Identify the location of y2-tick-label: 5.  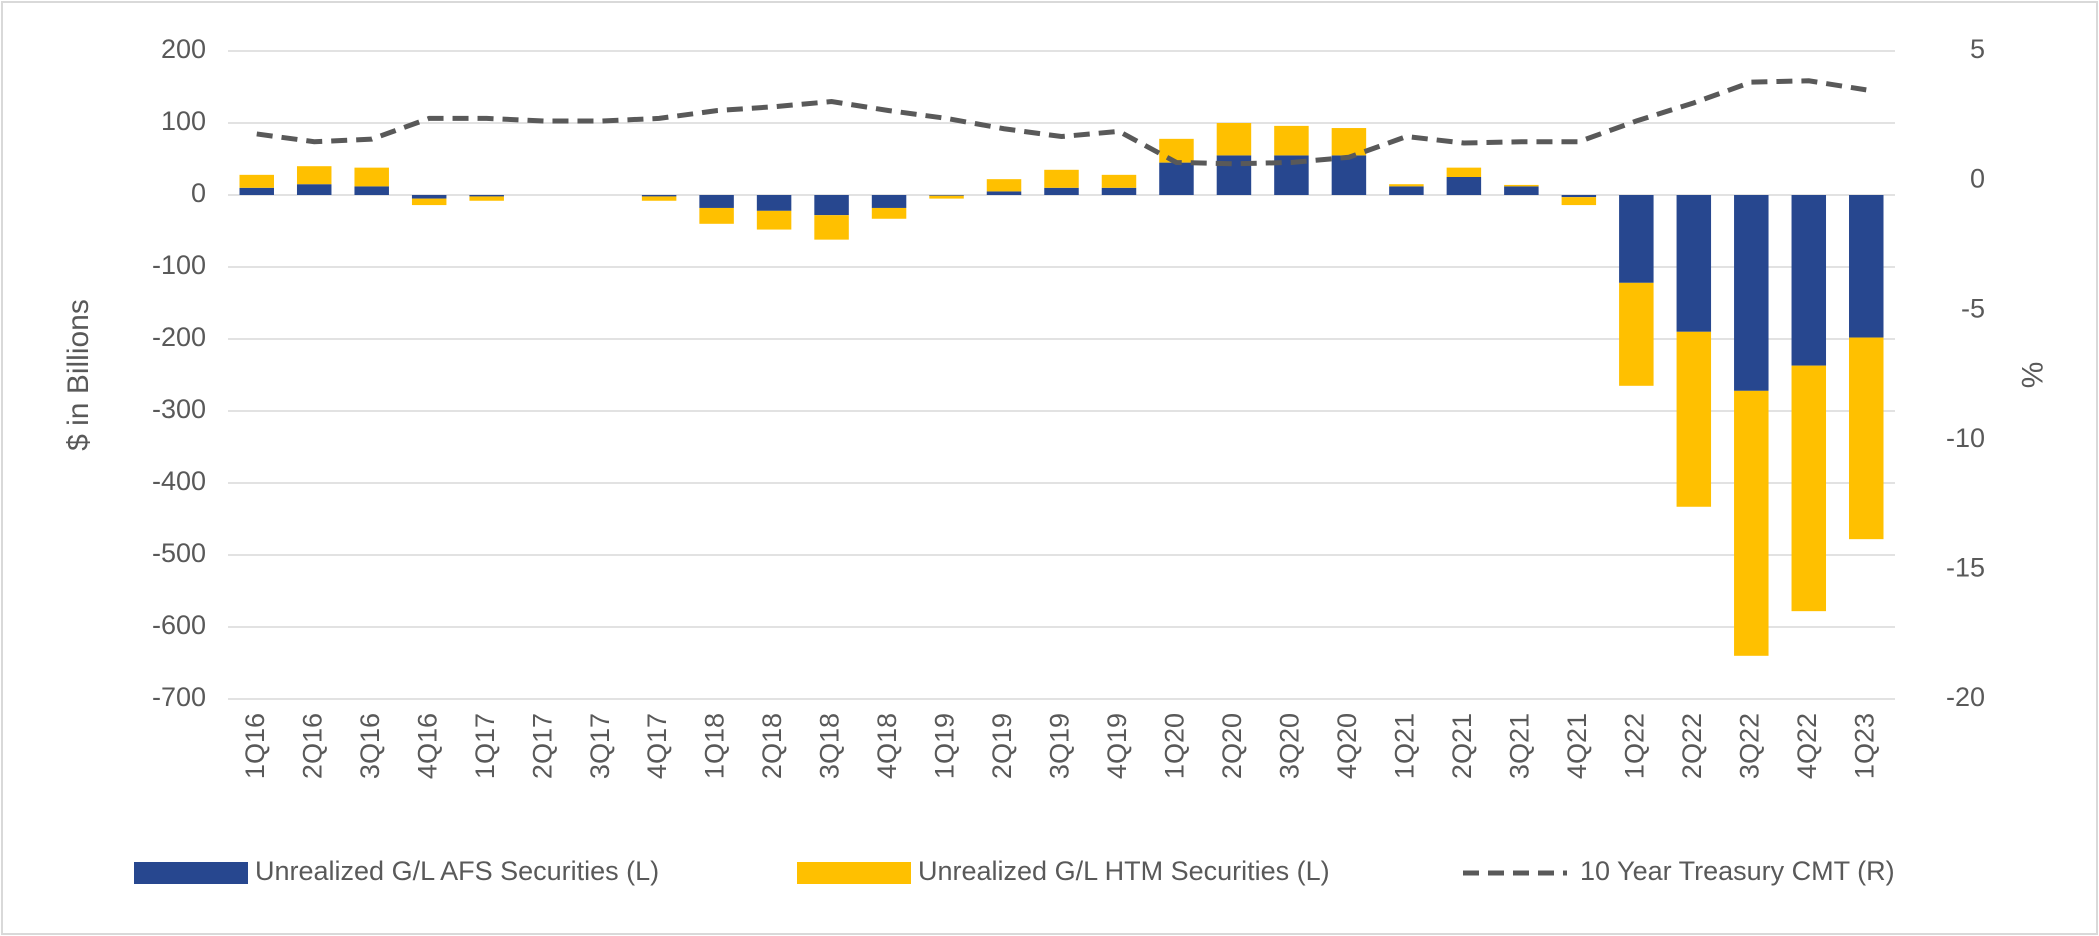
(1977, 49).